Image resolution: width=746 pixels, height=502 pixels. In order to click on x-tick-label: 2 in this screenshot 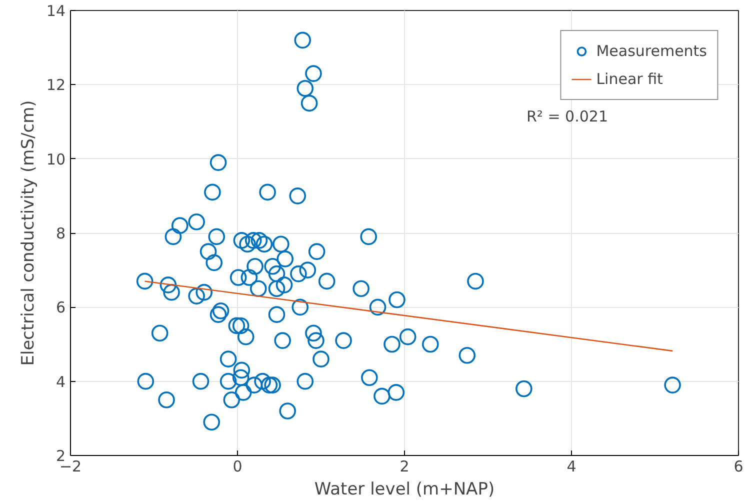, I will do `click(405, 467)`.